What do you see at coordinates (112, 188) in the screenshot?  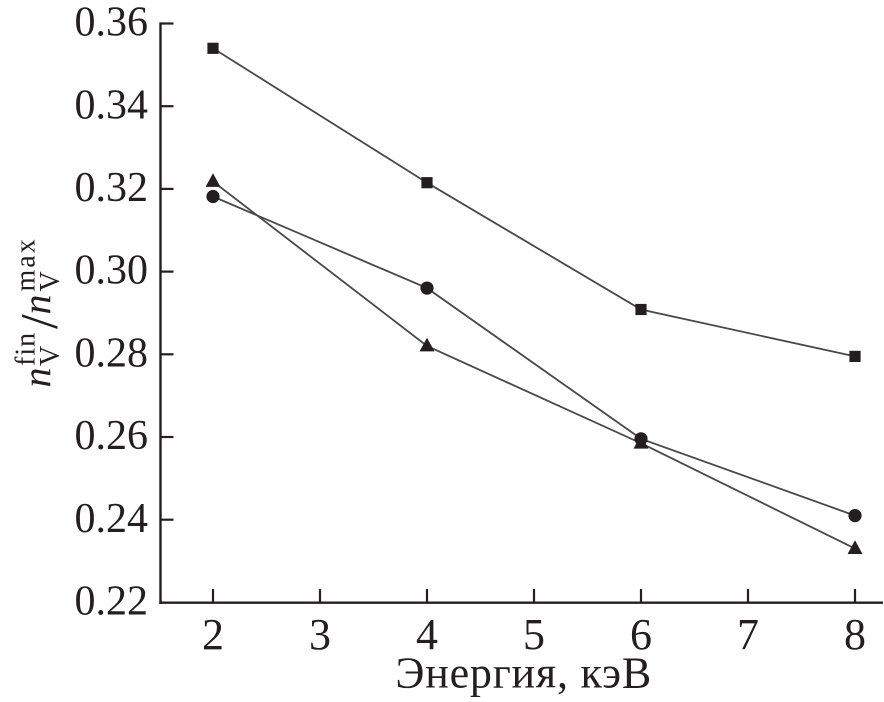 I see `svg-text: 0.32` at bounding box center [112, 188].